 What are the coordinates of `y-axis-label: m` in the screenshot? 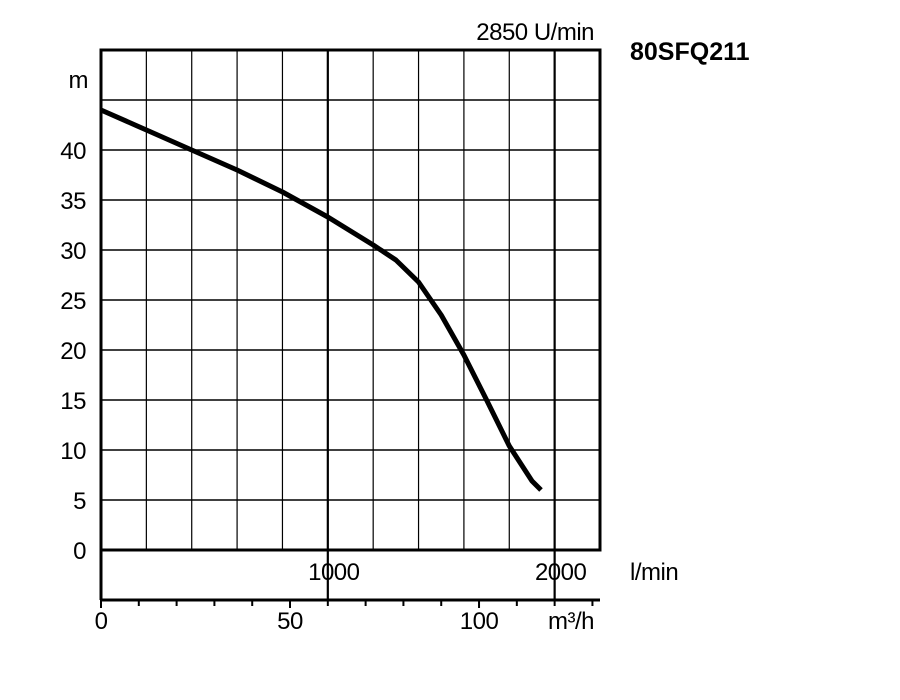 It's located at (79, 80).